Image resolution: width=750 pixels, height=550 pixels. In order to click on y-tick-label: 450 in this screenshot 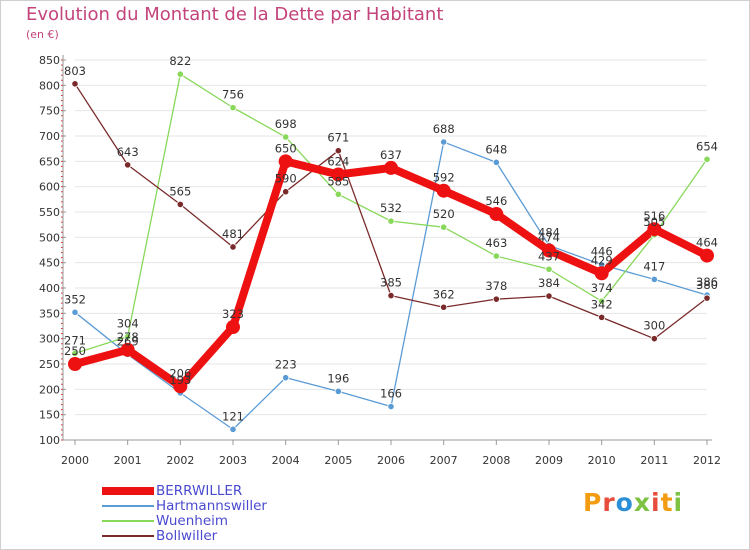, I will do `click(49, 263)`.